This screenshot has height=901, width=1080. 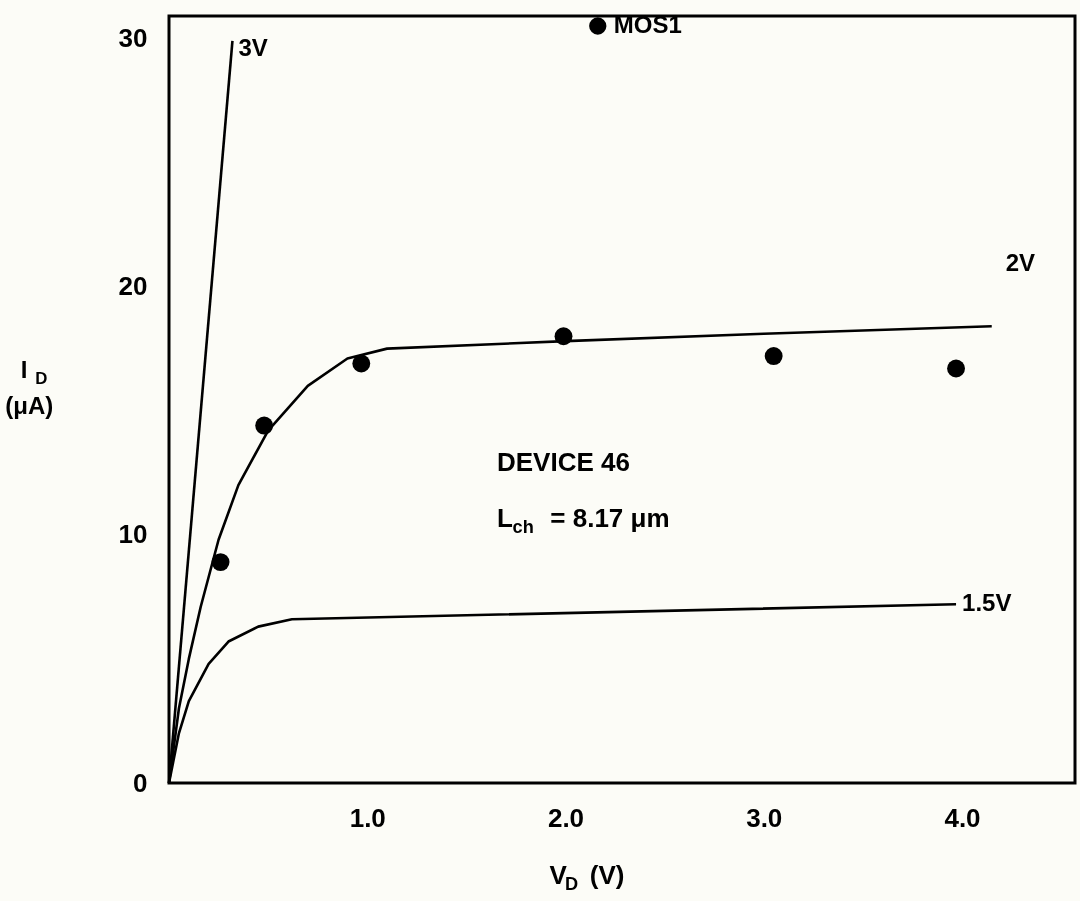 I want to click on annotation: DEVICE 46, so click(x=563, y=462).